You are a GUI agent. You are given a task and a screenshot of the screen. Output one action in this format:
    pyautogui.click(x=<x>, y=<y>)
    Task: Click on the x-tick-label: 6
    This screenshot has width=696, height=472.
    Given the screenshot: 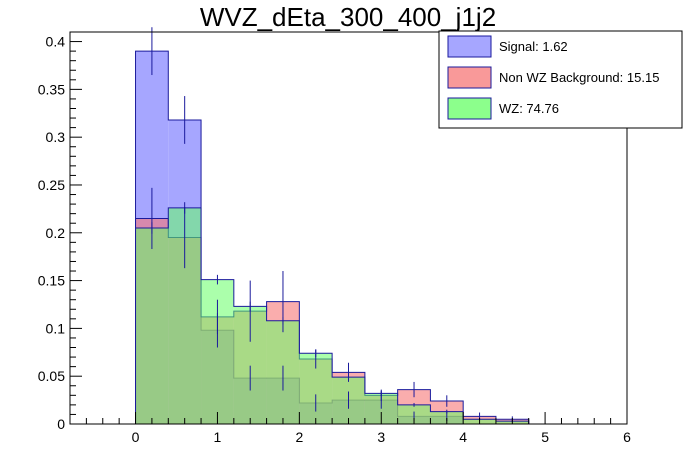 What is the action you would take?
    pyautogui.click(x=627, y=437)
    